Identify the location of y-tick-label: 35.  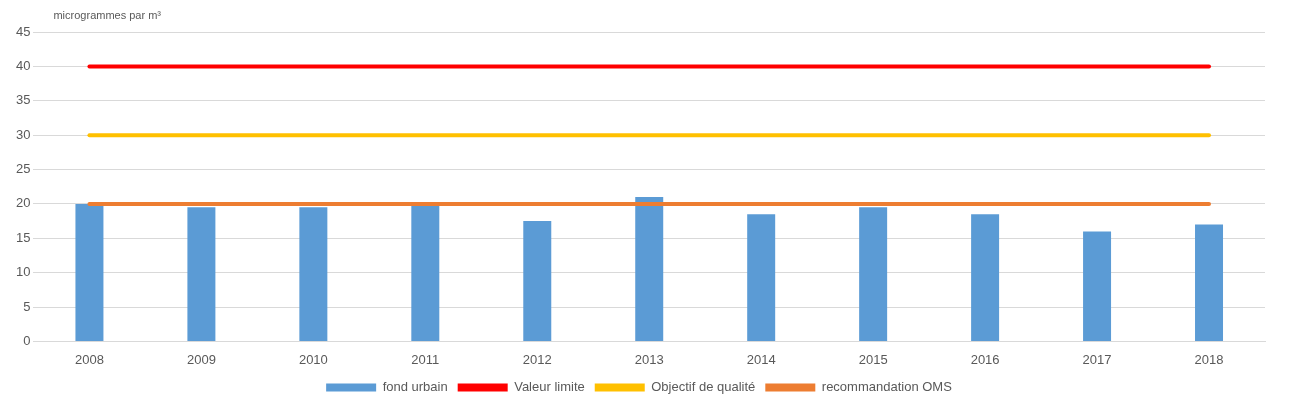
(23, 100).